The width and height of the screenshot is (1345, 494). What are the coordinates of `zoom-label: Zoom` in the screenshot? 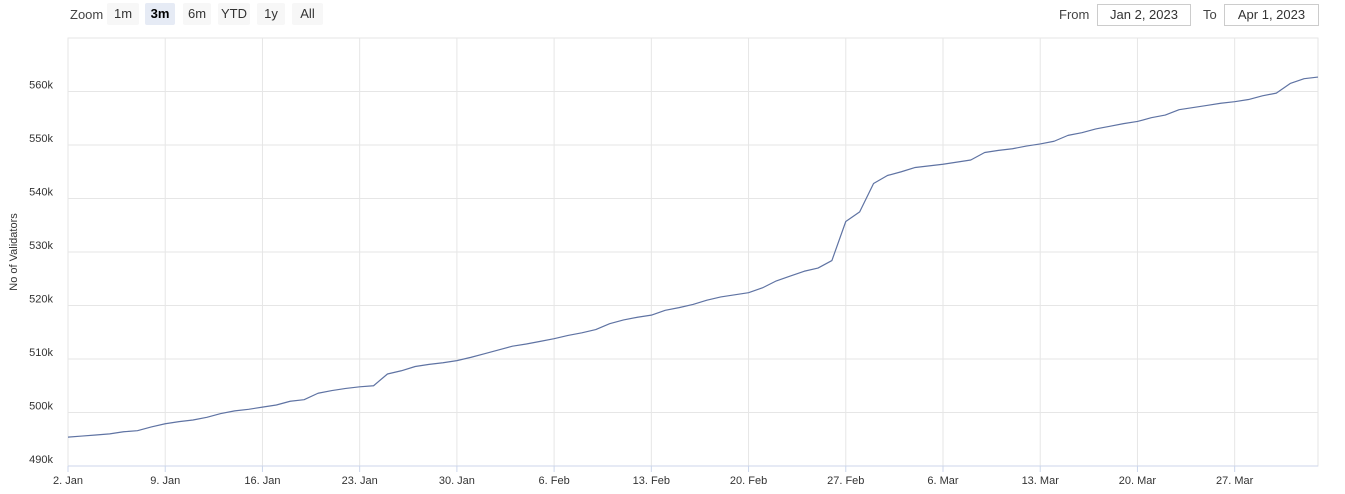 It's located at (87, 14).